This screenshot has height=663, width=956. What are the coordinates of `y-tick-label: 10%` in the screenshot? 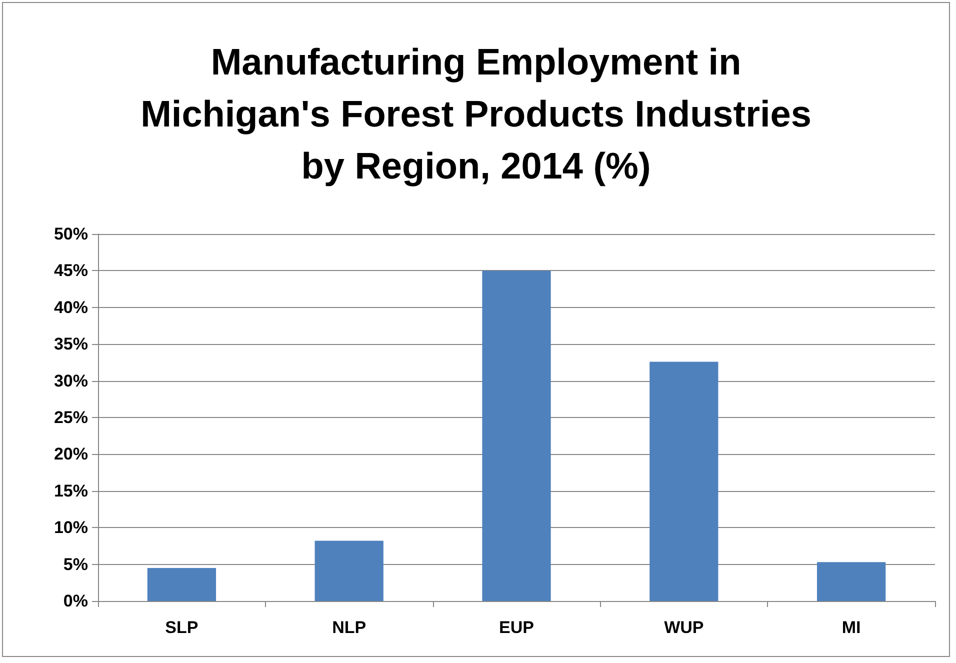 It's located at (71, 528).